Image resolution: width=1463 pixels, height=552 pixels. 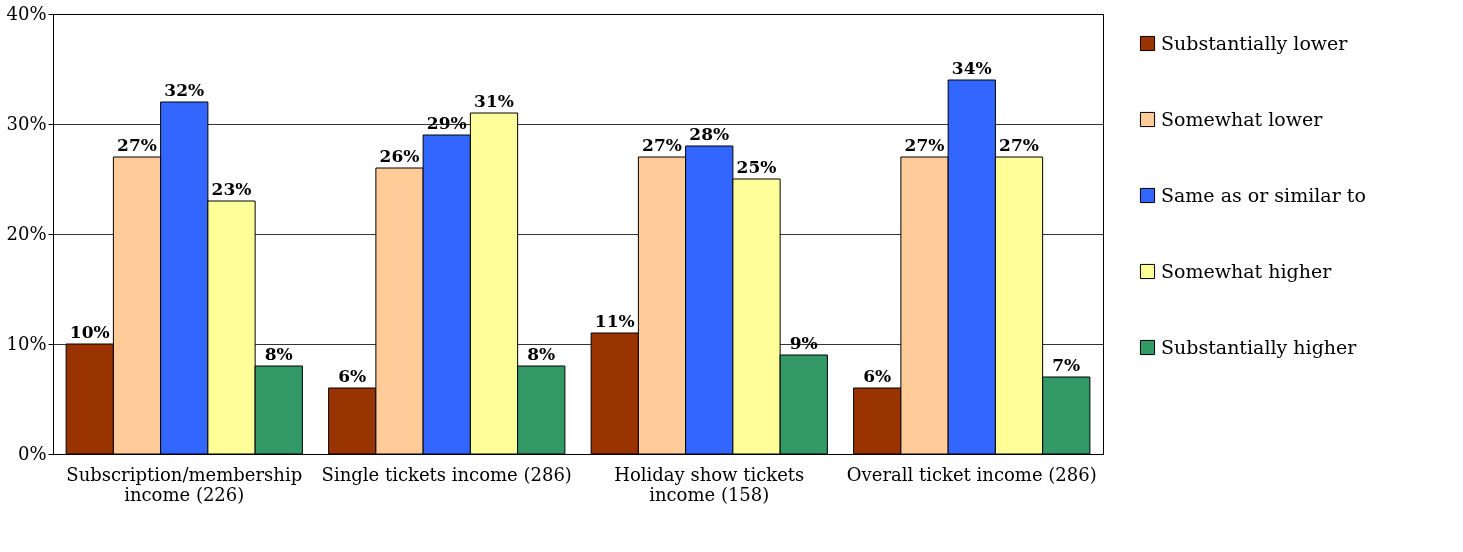 I want to click on data-label: 34%, so click(x=971, y=68).